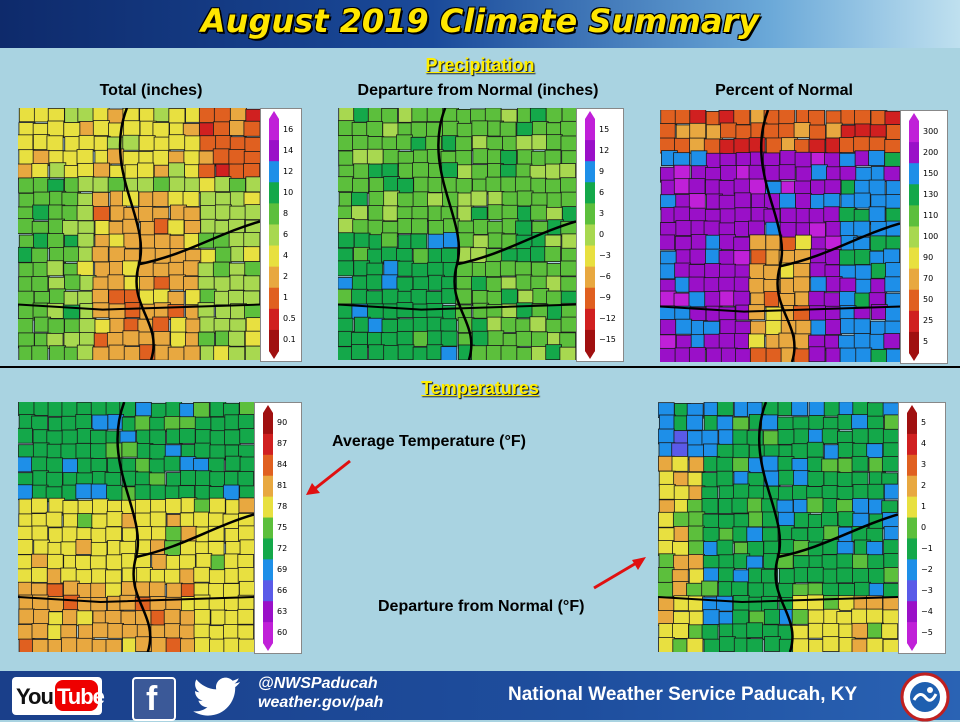  I want to click on legend-value: 9, so click(602, 171).